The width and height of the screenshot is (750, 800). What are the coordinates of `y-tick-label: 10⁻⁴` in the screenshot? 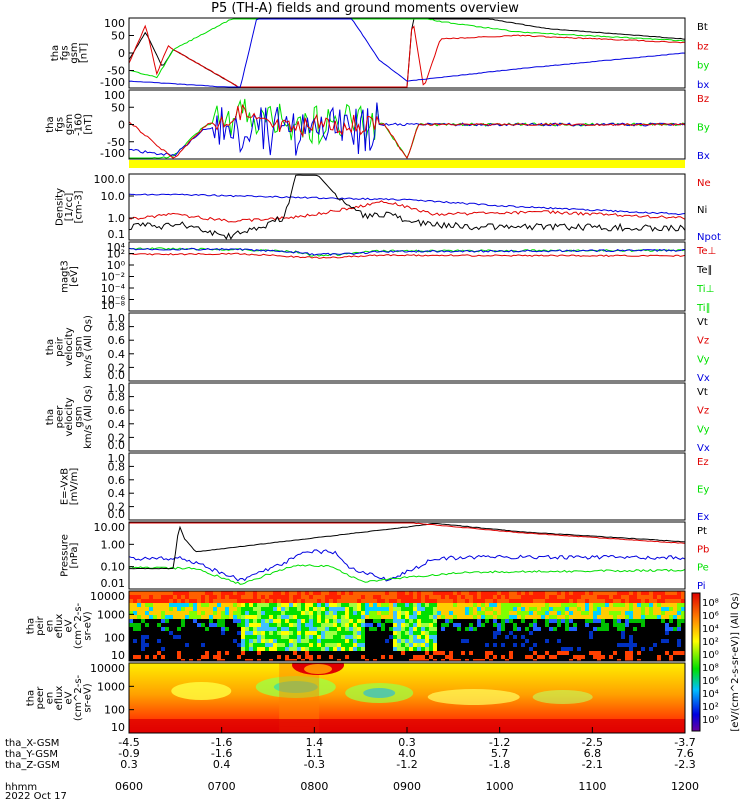 It's located at (113, 288).